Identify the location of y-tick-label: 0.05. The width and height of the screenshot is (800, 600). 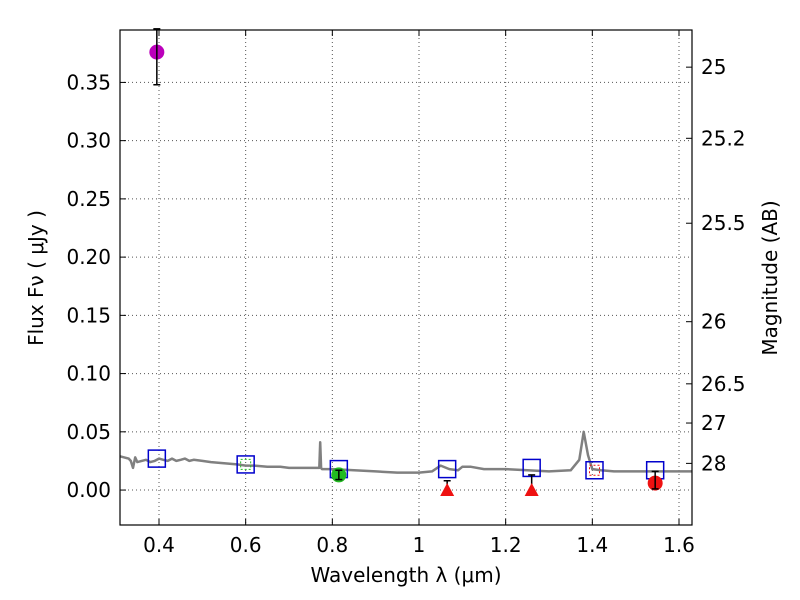
(88, 432).